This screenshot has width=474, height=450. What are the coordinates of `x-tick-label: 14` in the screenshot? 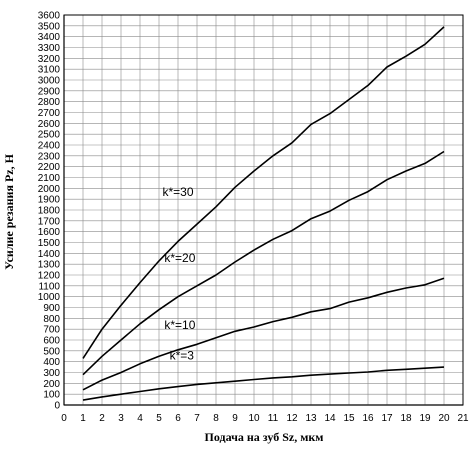 It's located at (330, 418).